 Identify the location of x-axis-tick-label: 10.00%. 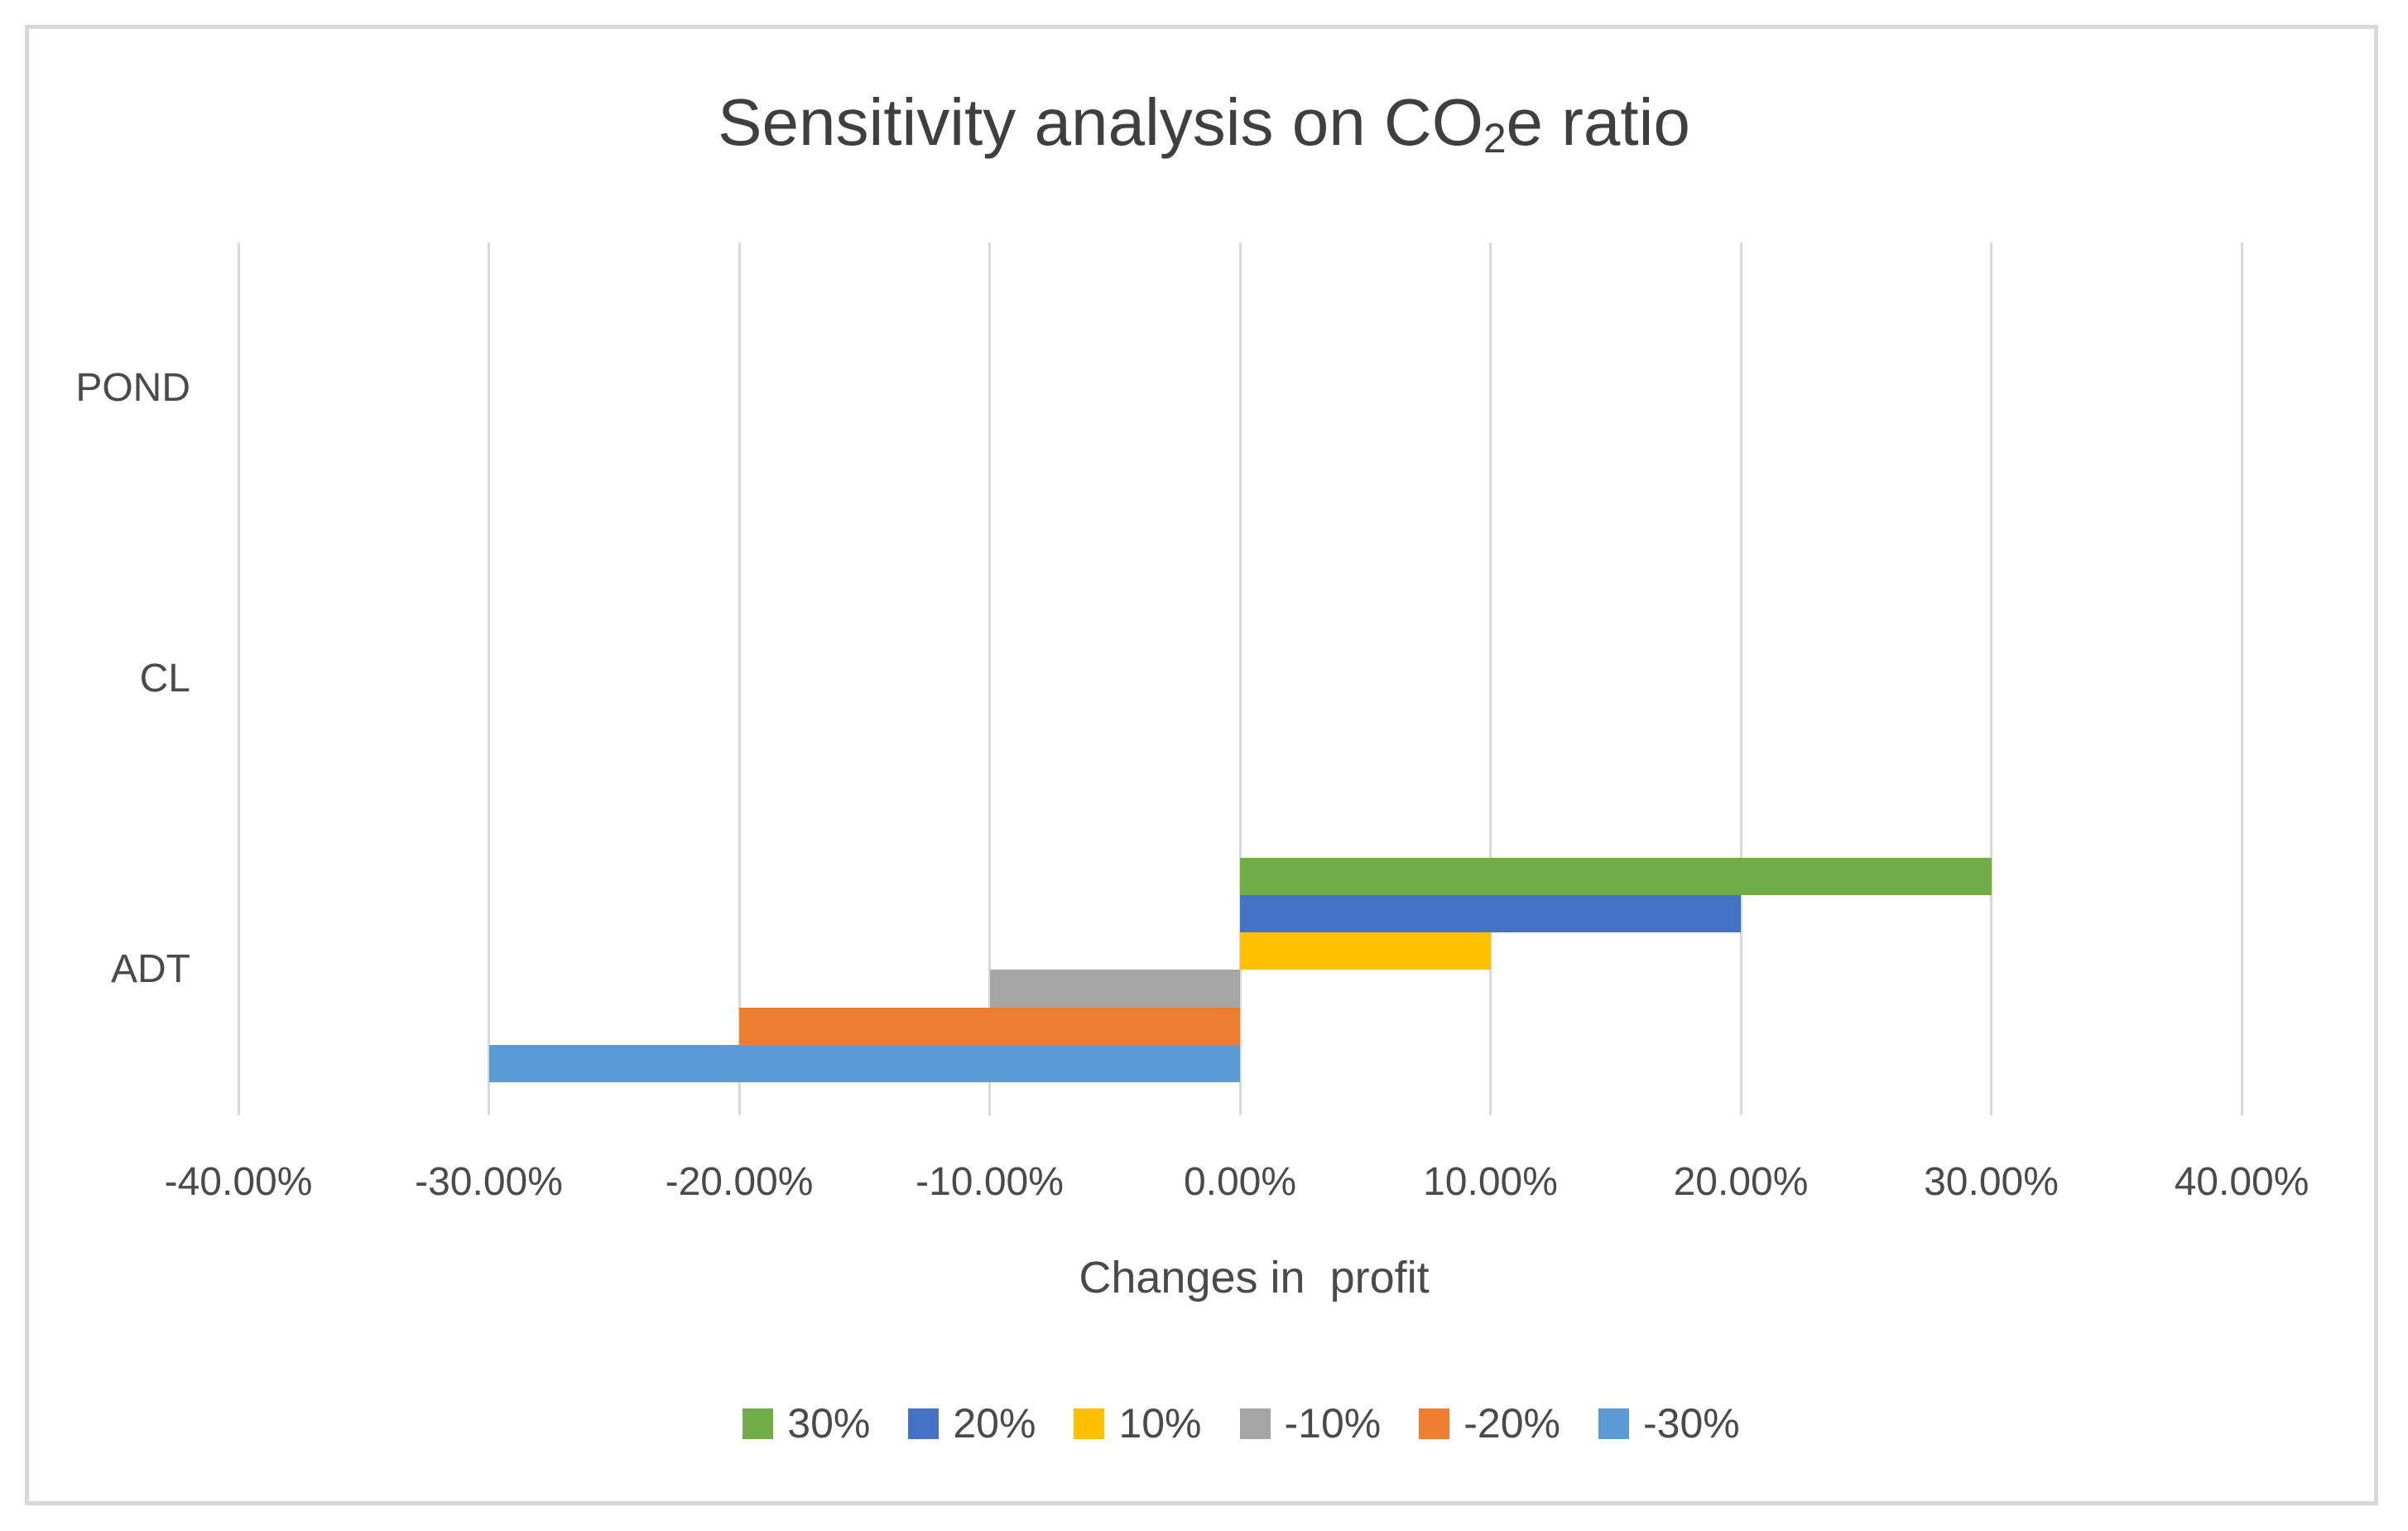
(1490, 1182).